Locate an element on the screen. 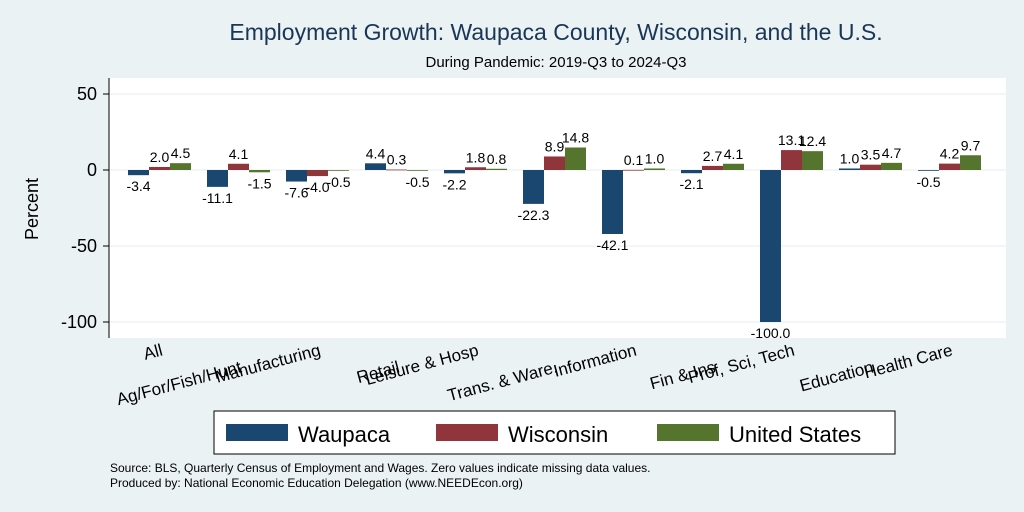  data-label: -1.5 is located at coordinates (259, 183).